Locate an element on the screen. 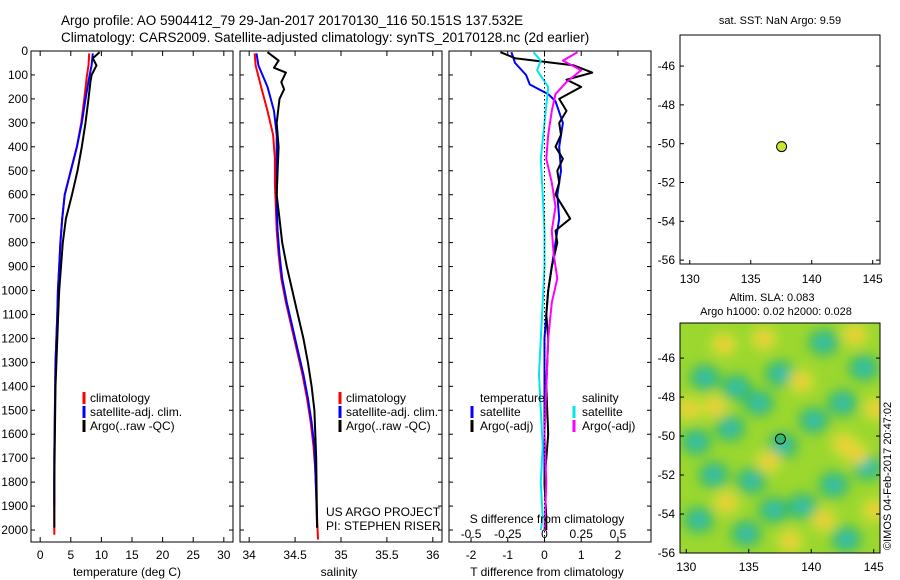 This screenshot has width=900, height=580. depth-tick-label: 800 is located at coordinates (18, 243).